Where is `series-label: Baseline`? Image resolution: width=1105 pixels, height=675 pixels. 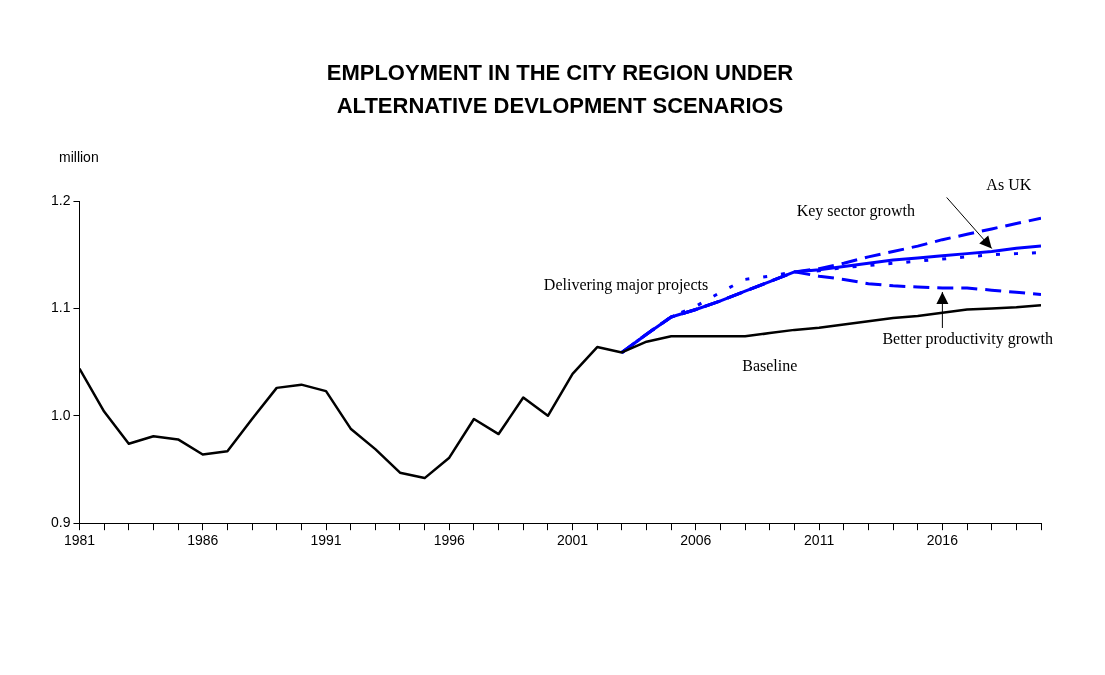 series-label: Baseline is located at coordinates (770, 366).